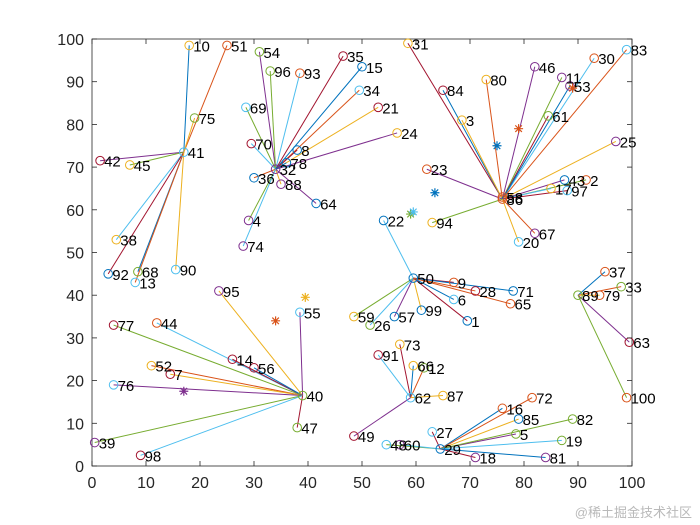 This screenshot has width=700, height=525. I want to click on node-label-85: 85, so click(531, 420).